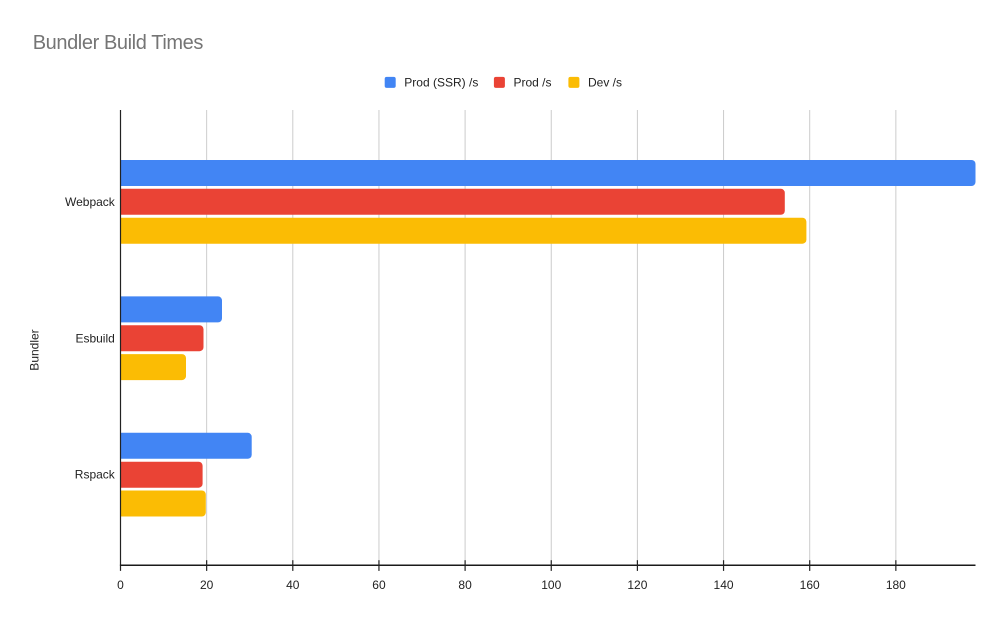 The width and height of the screenshot is (1007, 623). Describe the element at coordinates (896, 585) in the screenshot. I see `svg-text: 180` at that location.